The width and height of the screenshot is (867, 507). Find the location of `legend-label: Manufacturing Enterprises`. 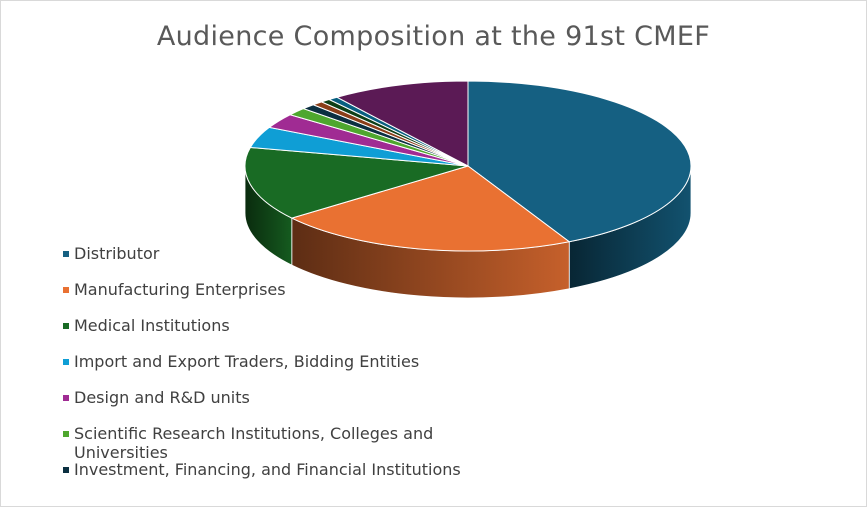

legend-label: Manufacturing Enterprises is located at coordinates (180, 289).